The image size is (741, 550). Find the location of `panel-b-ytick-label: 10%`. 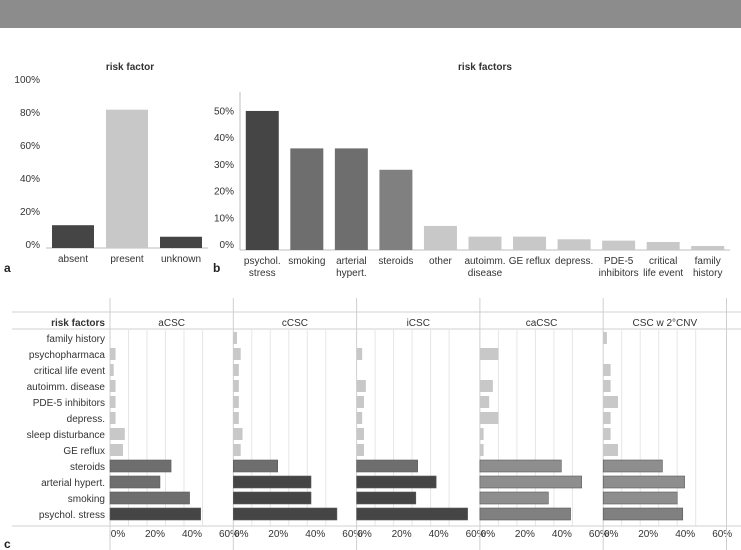

panel-b-ytick-label: 10% is located at coordinates (224, 218).